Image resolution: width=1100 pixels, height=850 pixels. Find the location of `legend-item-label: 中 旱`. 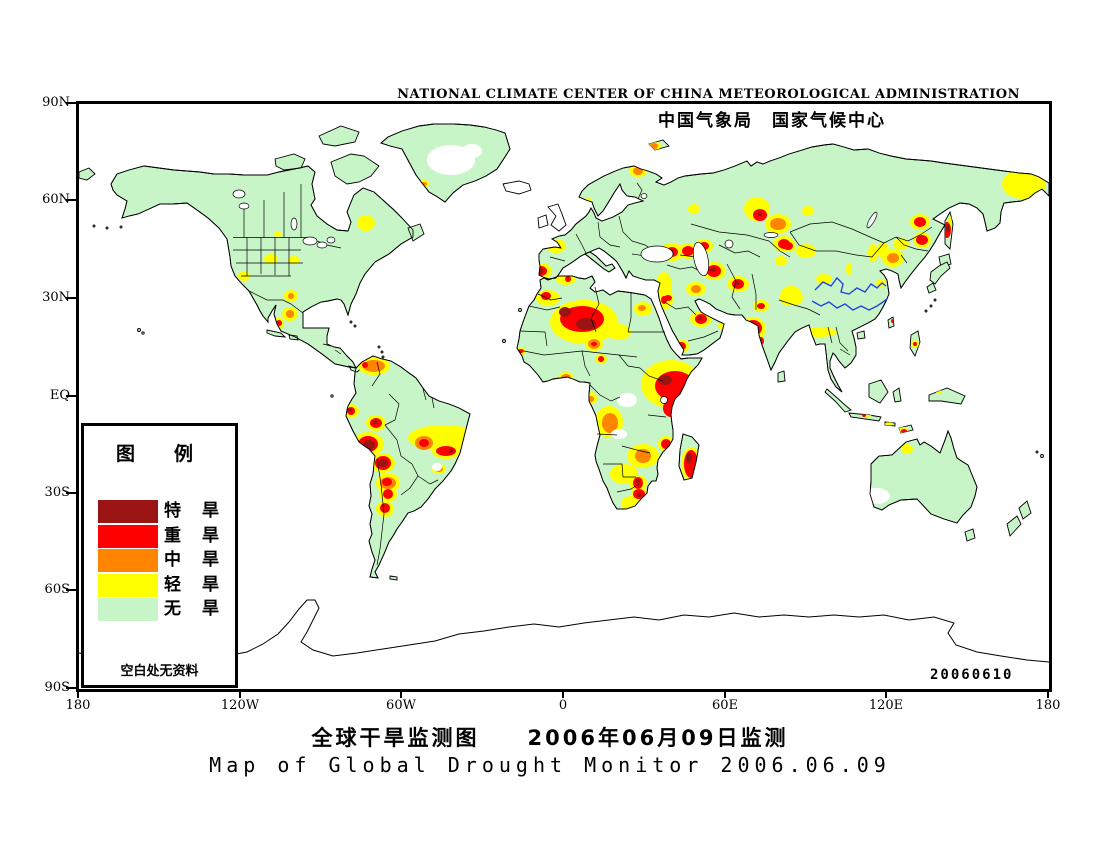

legend-item-label: 中 旱 is located at coordinates (192, 560).